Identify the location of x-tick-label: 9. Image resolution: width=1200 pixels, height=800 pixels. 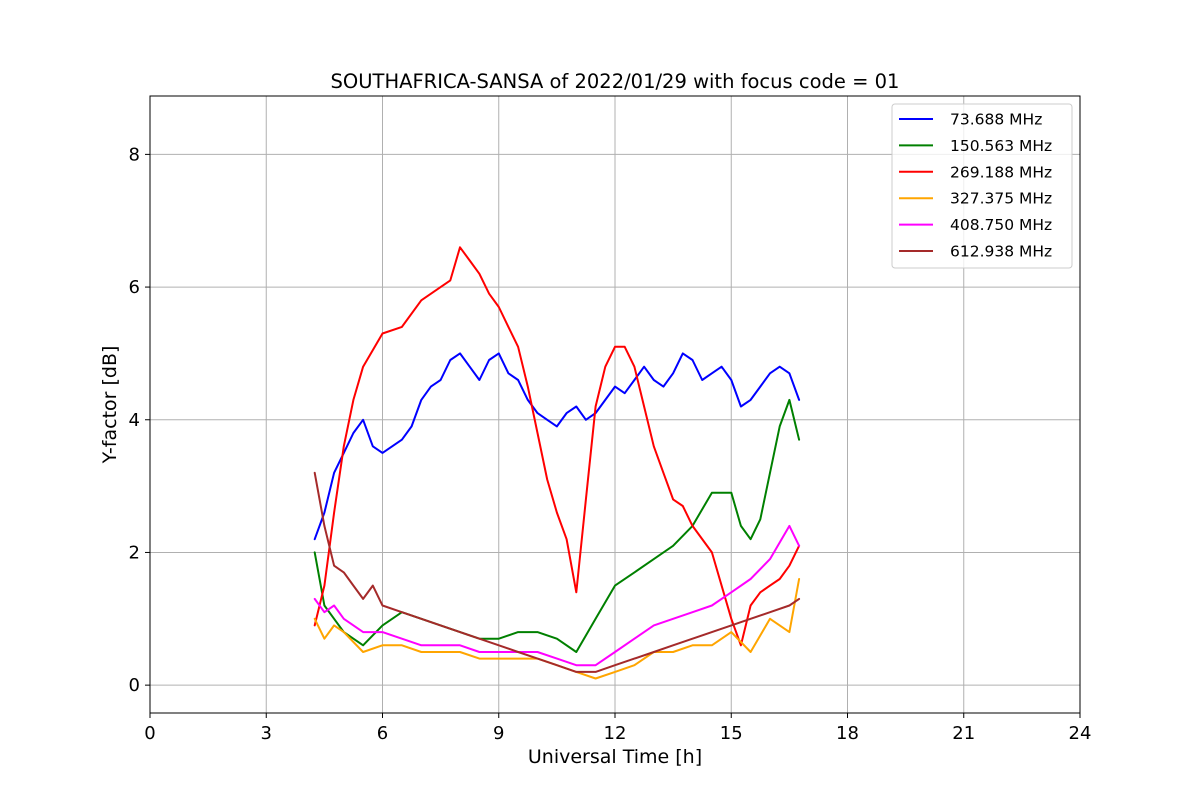
(498, 733).